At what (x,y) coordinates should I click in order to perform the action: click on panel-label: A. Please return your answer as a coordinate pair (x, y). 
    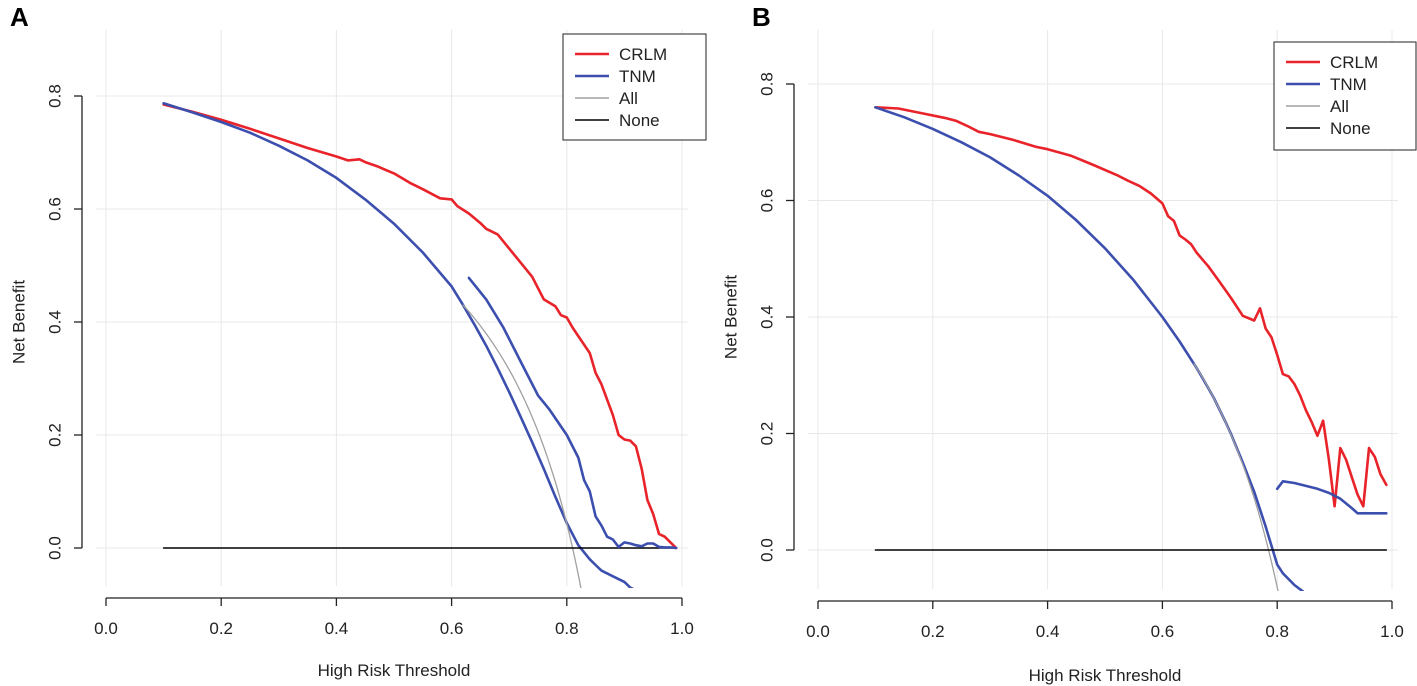
    Looking at the image, I should click on (19, 17).